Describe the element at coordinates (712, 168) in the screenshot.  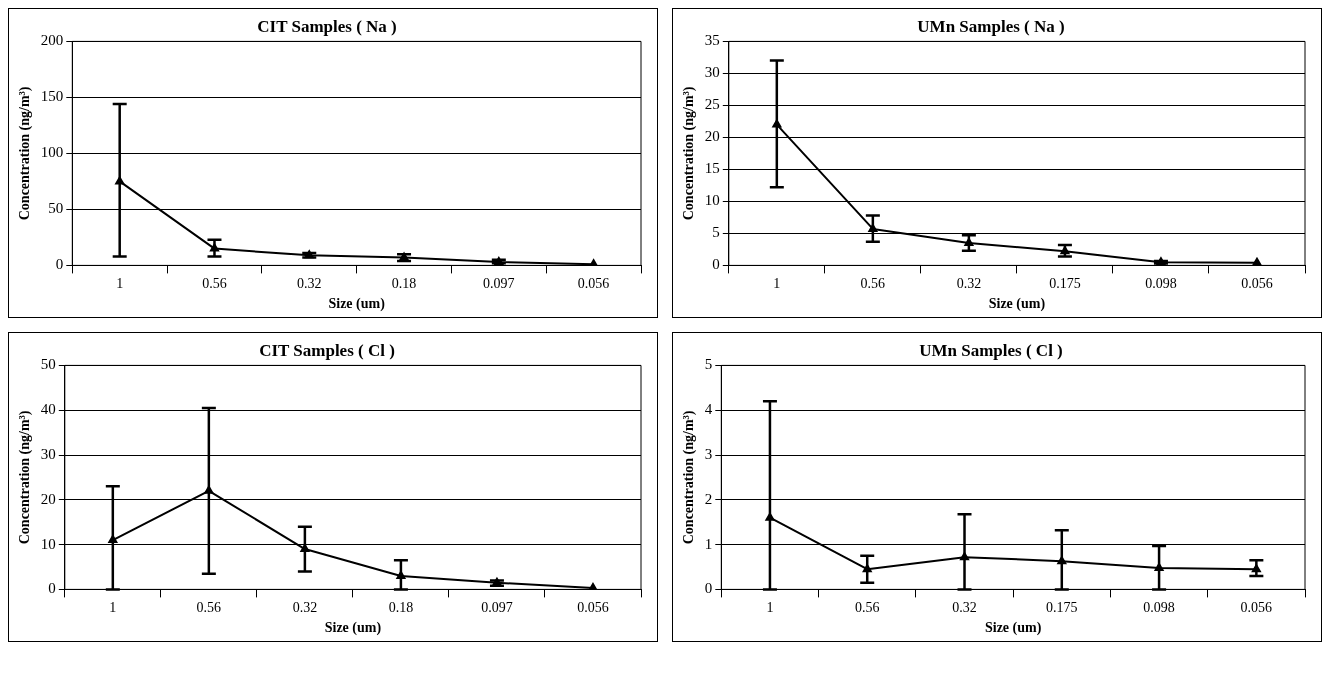
I see `y-tick-label: 15` at that location.